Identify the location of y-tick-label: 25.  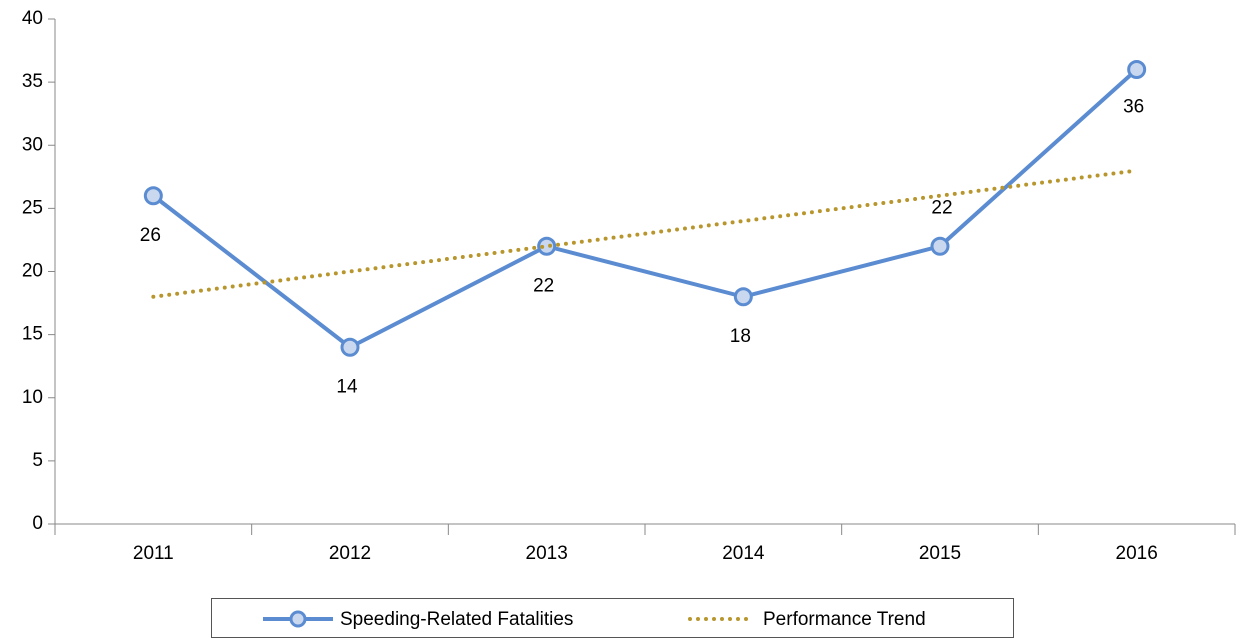
(32, 207).